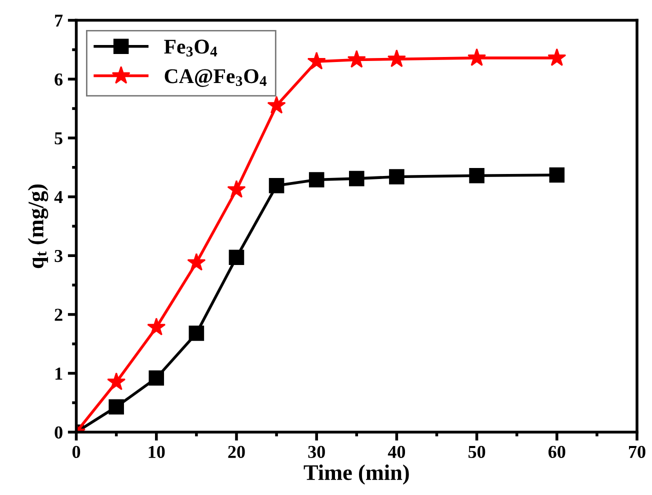 The width and height of the screenshot is (652, 495). Describe the element at coordinates (557, 452) in the screenshot. I see `x-tick-label: 60` at that location.